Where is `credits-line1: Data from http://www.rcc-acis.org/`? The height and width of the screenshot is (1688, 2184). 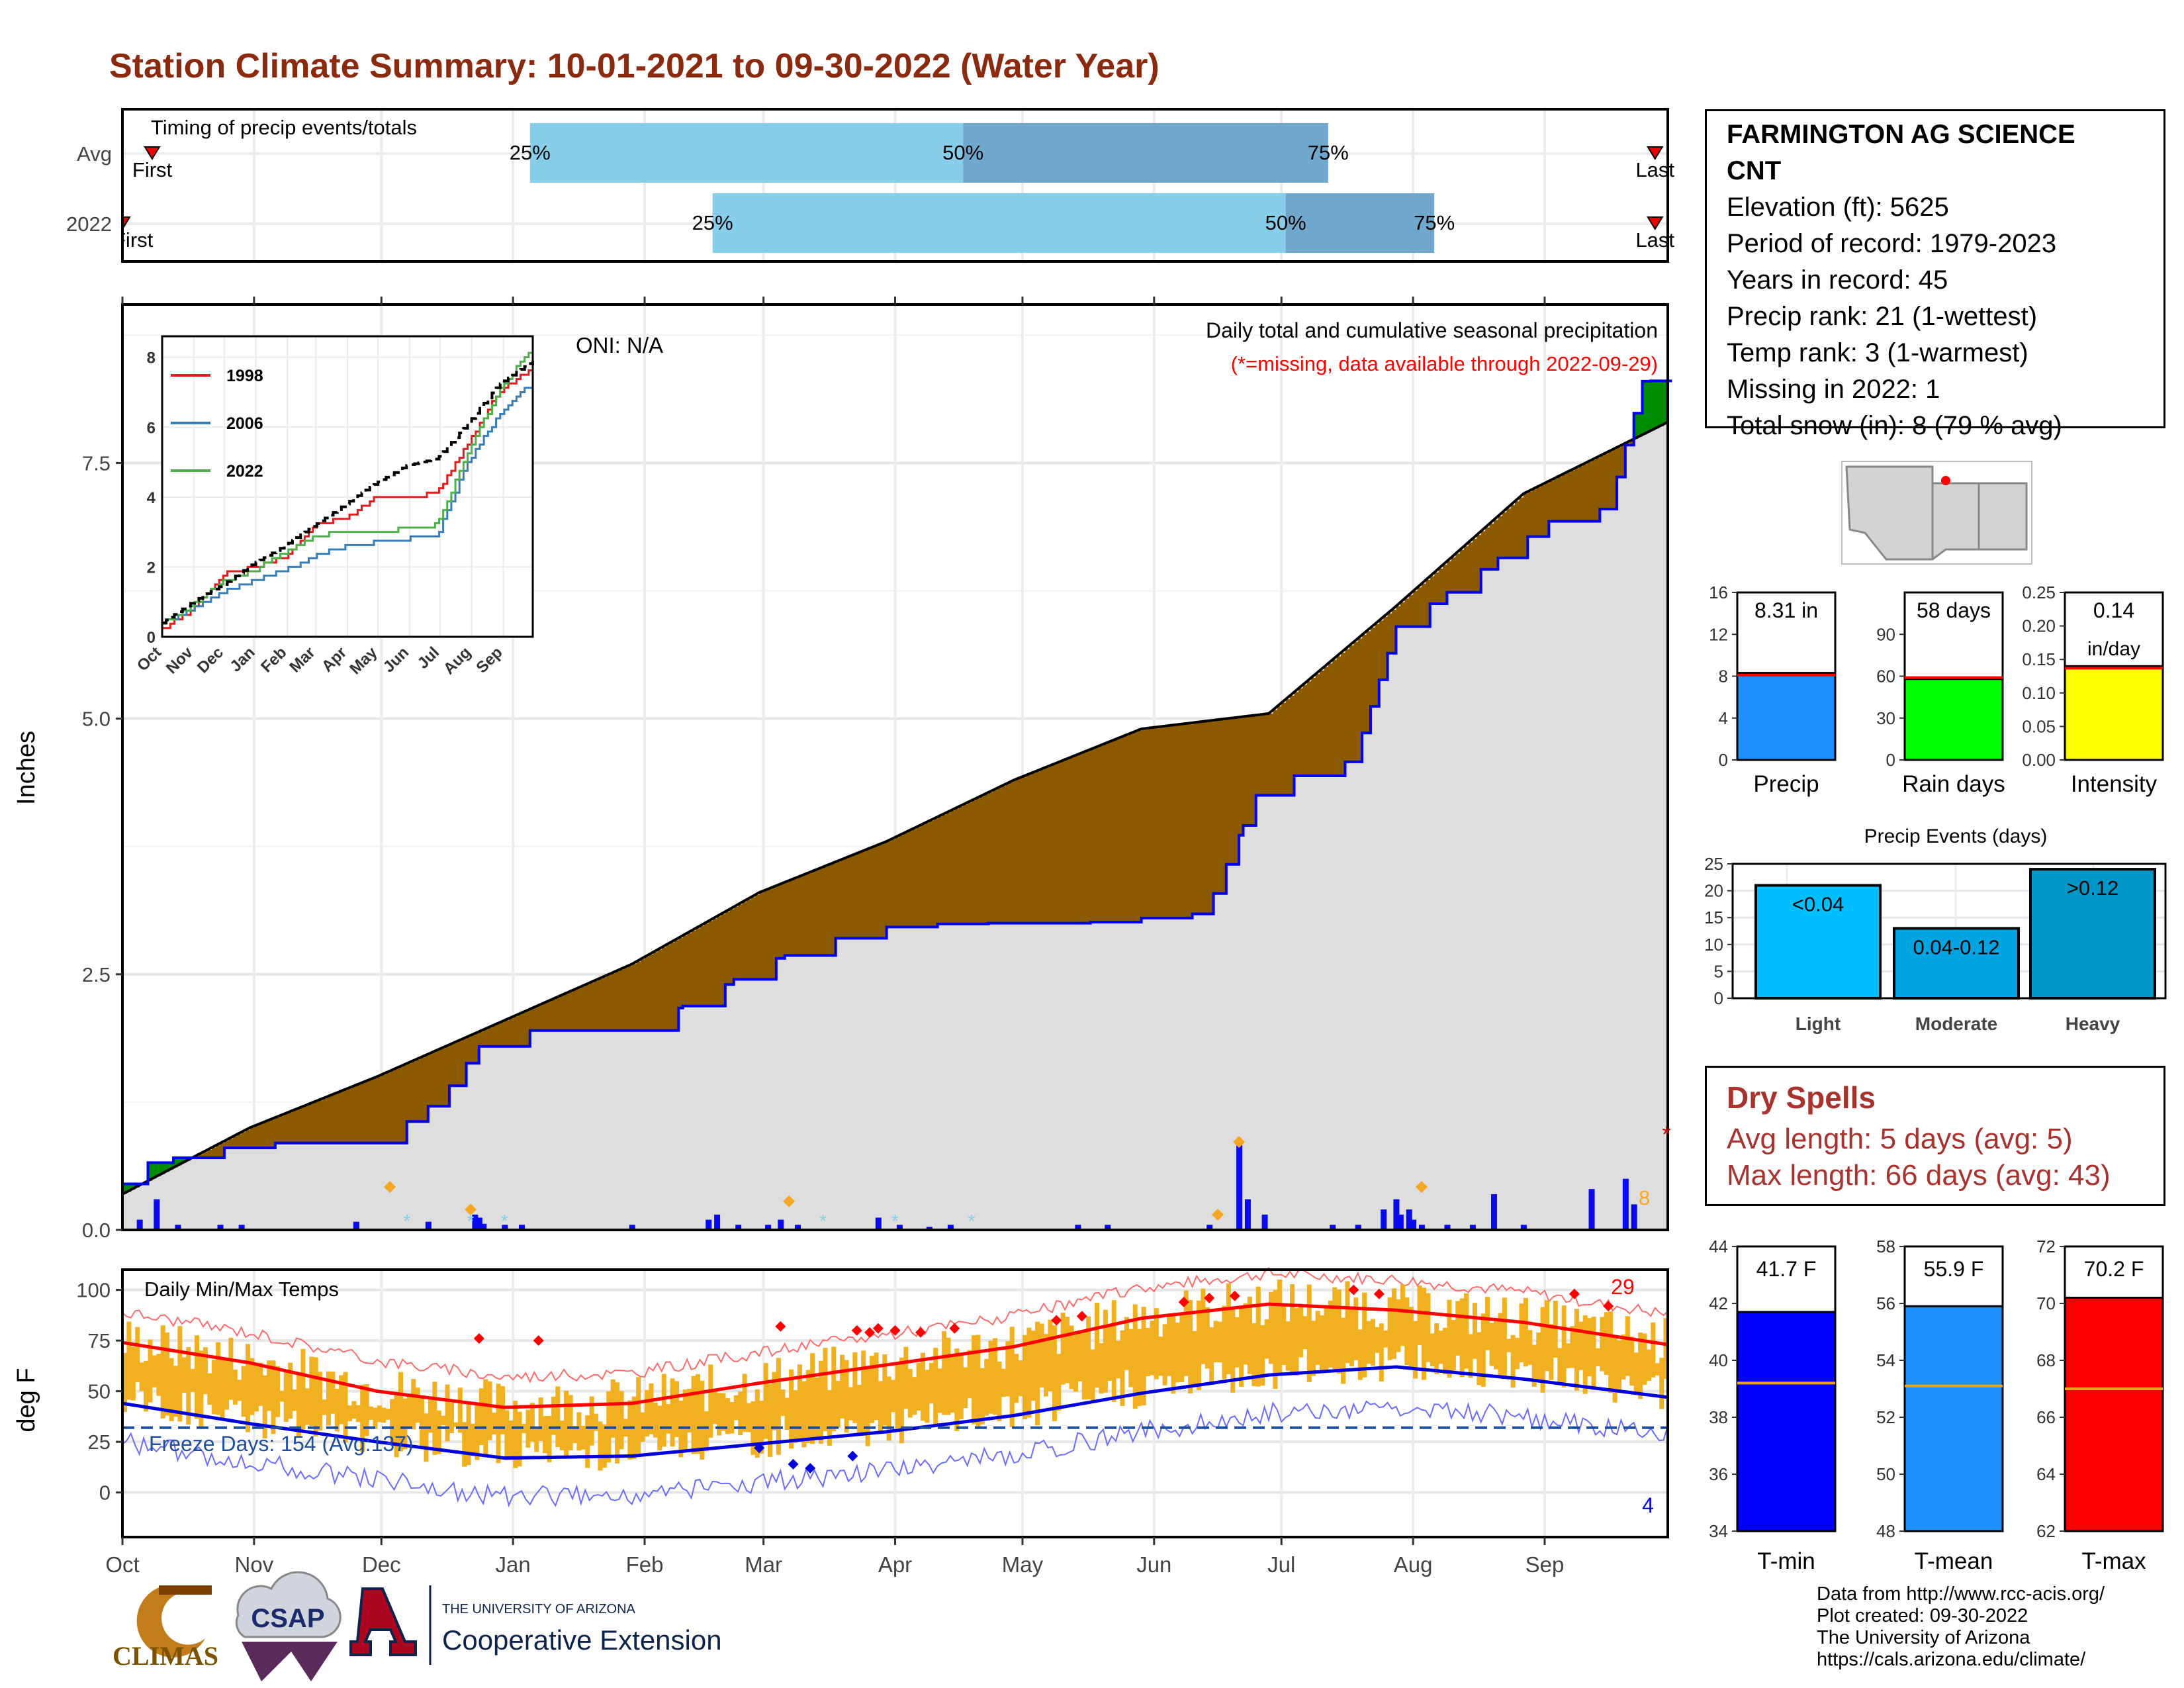
credits-line1: Data from http://www.rcc-acis.org/ is located at coordinates (1961, 1594).